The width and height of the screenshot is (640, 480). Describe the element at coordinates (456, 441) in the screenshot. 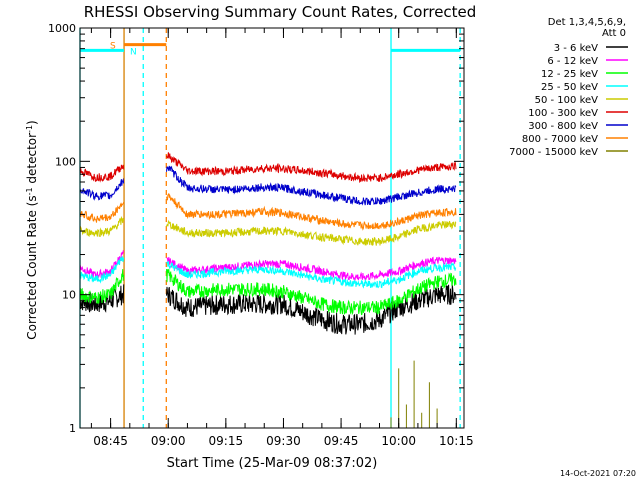

I see `x-tick-label: 10:15` at that location.